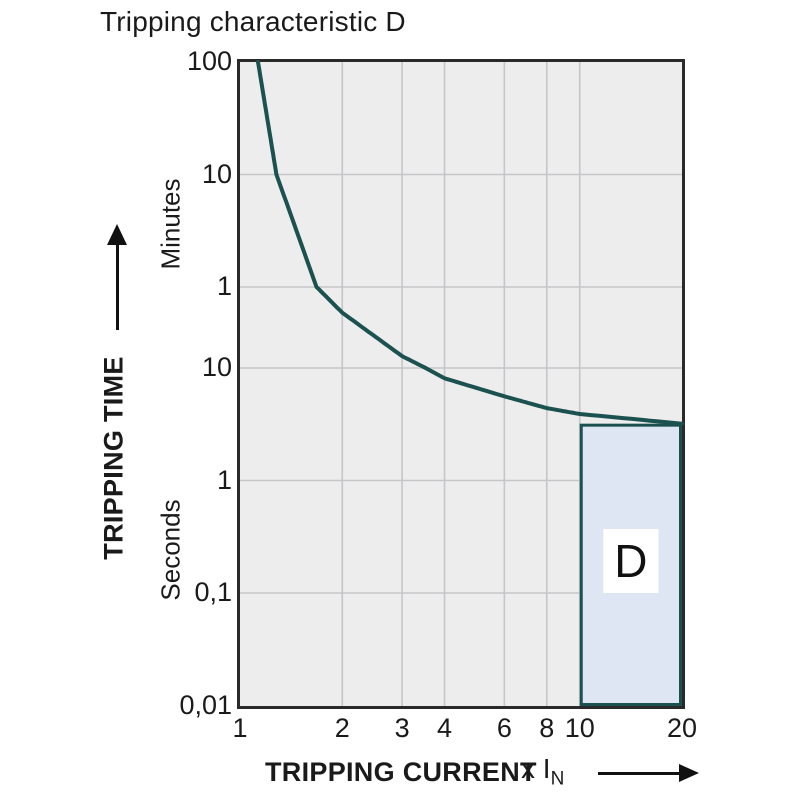 This screenshot has width=800, height=800. Describe the element at coordinates (209, 60) in the screenshot. I see `y-tick-label: 100` at that location.